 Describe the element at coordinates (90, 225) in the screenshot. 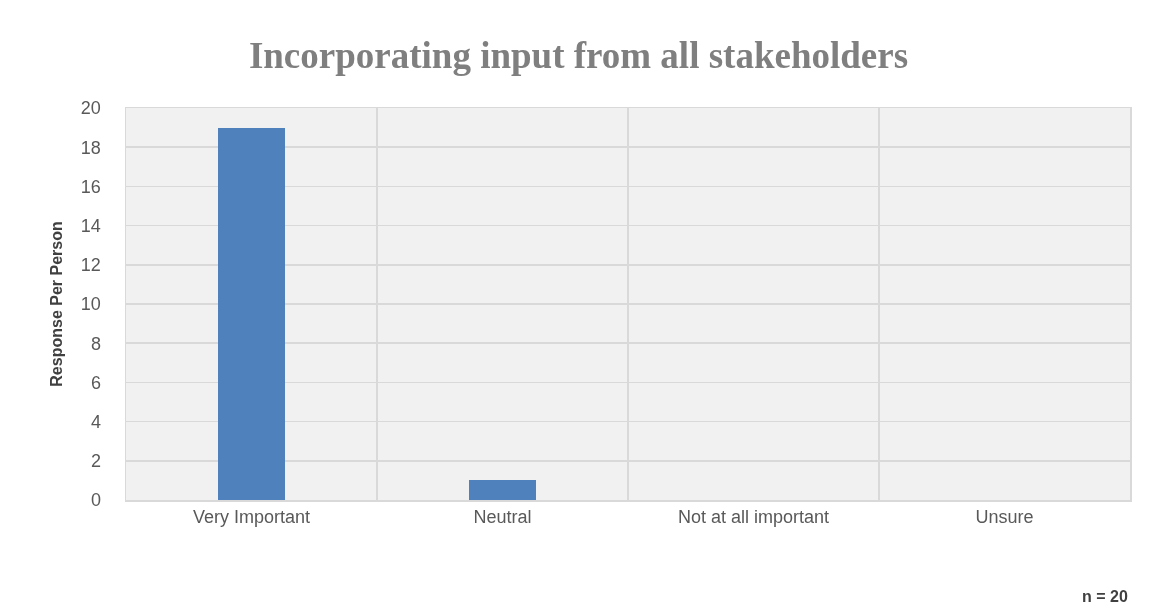

I see `y-tick-label: 14` at that location.